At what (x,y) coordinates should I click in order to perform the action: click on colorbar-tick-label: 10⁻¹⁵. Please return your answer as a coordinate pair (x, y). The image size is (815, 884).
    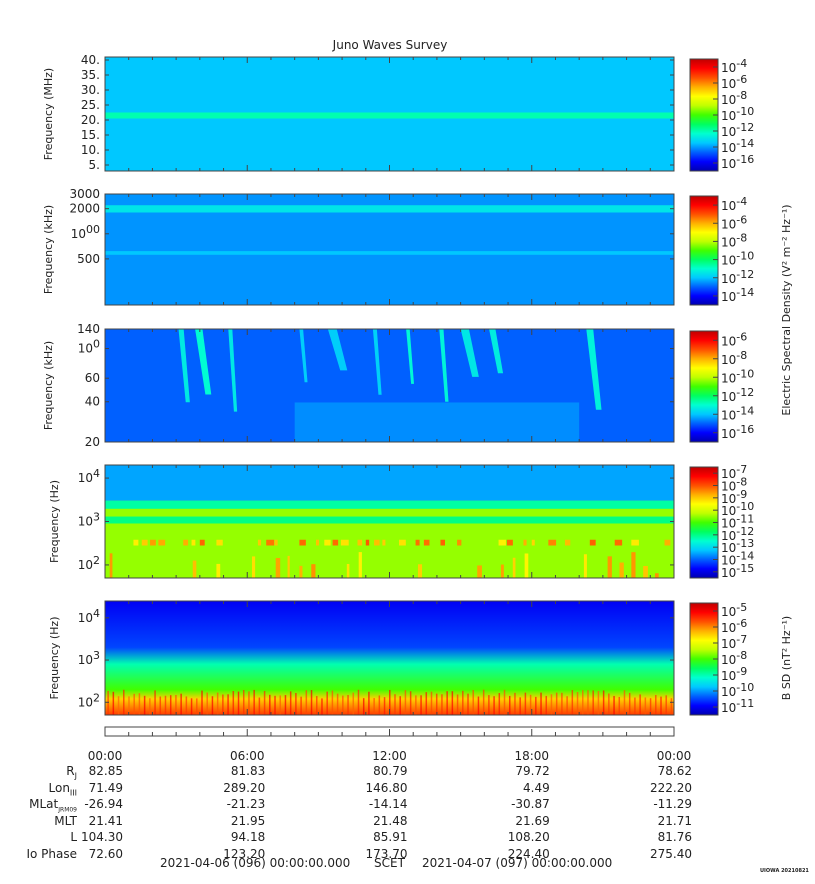
    Looking at the image, I should click on (737, 571).